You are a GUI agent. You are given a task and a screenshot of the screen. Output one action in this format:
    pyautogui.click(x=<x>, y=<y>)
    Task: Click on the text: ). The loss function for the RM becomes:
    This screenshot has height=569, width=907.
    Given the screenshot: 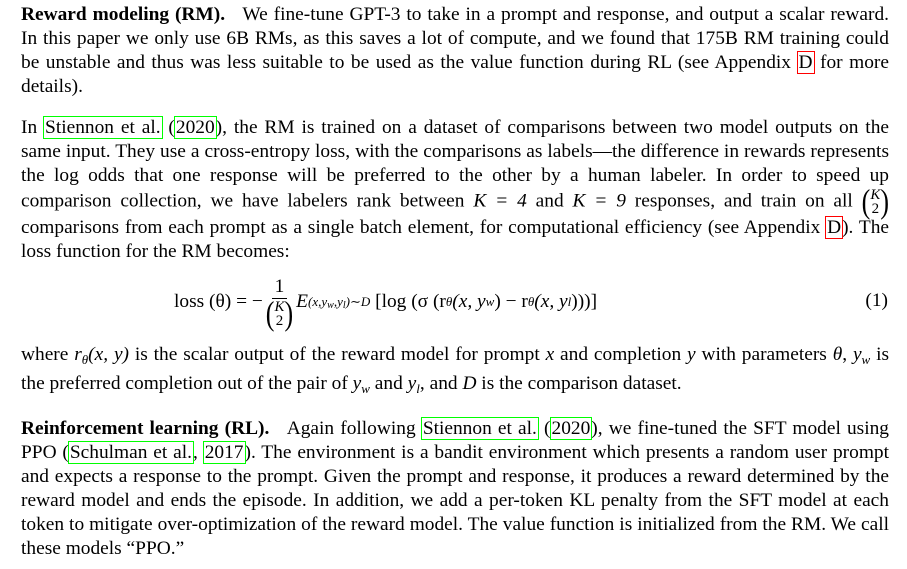 What is the action you would take?
    pyautogui.click(x=455, y=239)
    